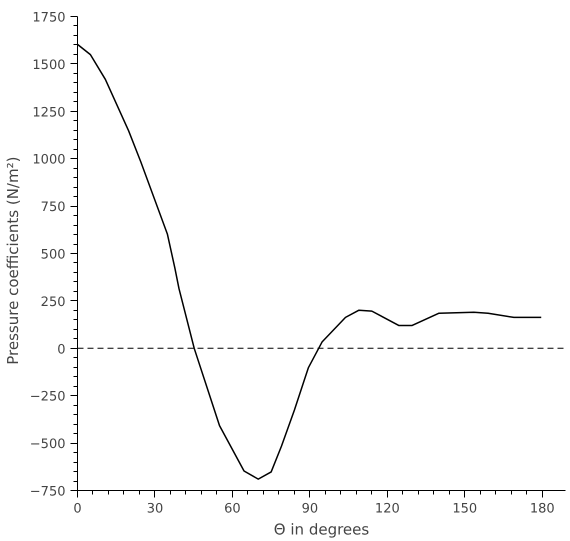 The image size is (570, 541). What do you see at coordinates (49, 18) in the screenshot?
I see `y-tick-label: 1750` at bounding box center [49, 18].